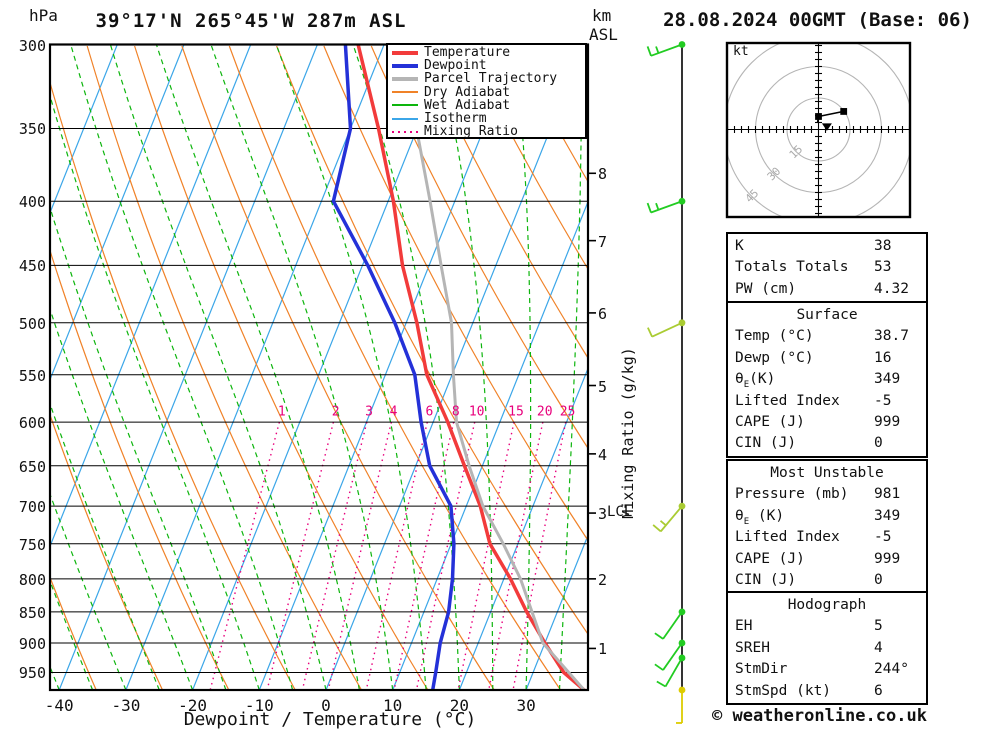 This screenshot has width=1000, height=733. I want to click on mixing-ratio-label: 3, so click(369, 412).